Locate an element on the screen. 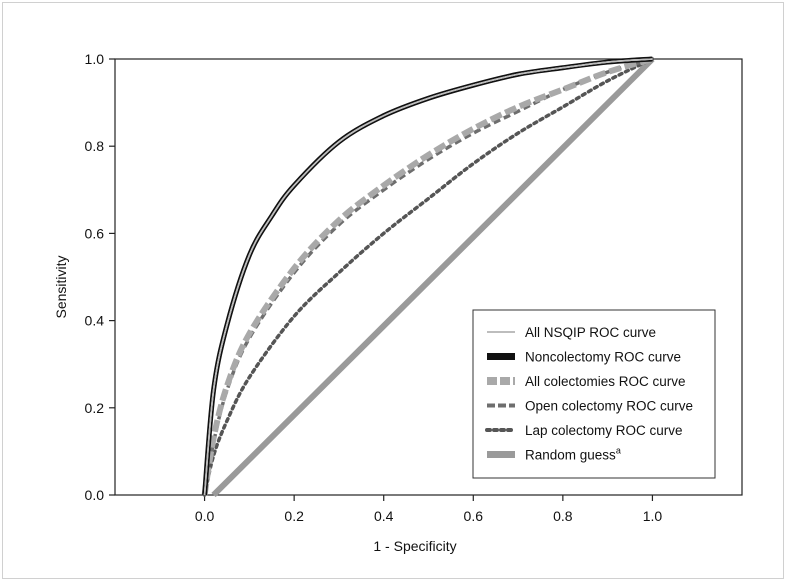  legend-label-text: Lap colectomy ROC curve is located at coordinates (604, 430).